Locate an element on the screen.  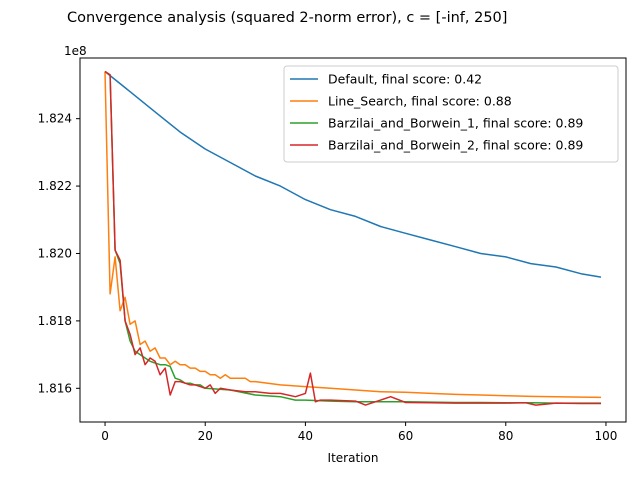
legend-box is located at coordinates (451, 114).